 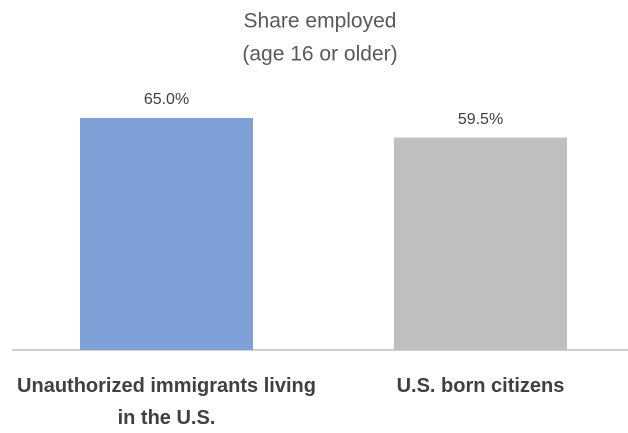 What do you see at coordinates (319, 54) in the screenshot?
I see `chart-subtitle: (age 16 or older)` at bounding box center [319, 54].